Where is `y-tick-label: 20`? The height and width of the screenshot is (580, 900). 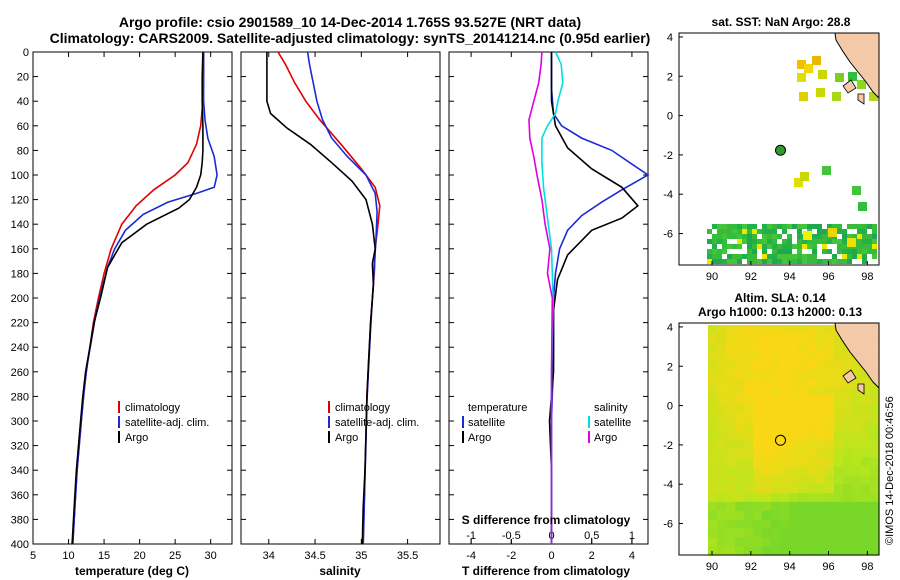
y-tick-label: 20 is located at coordinates (23, 78).